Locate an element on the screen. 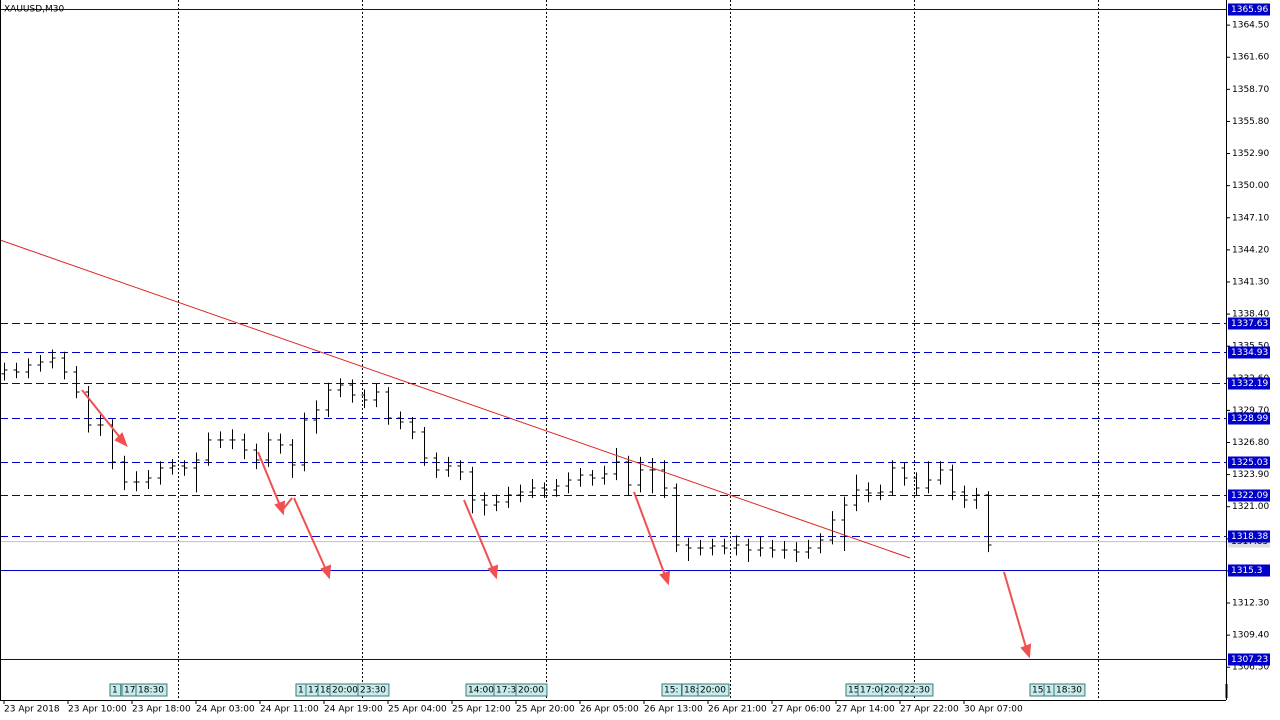 The image size is (1280, 720). x-tick-label: 27 Apr 22:00 is located at coordinates (929, 710).